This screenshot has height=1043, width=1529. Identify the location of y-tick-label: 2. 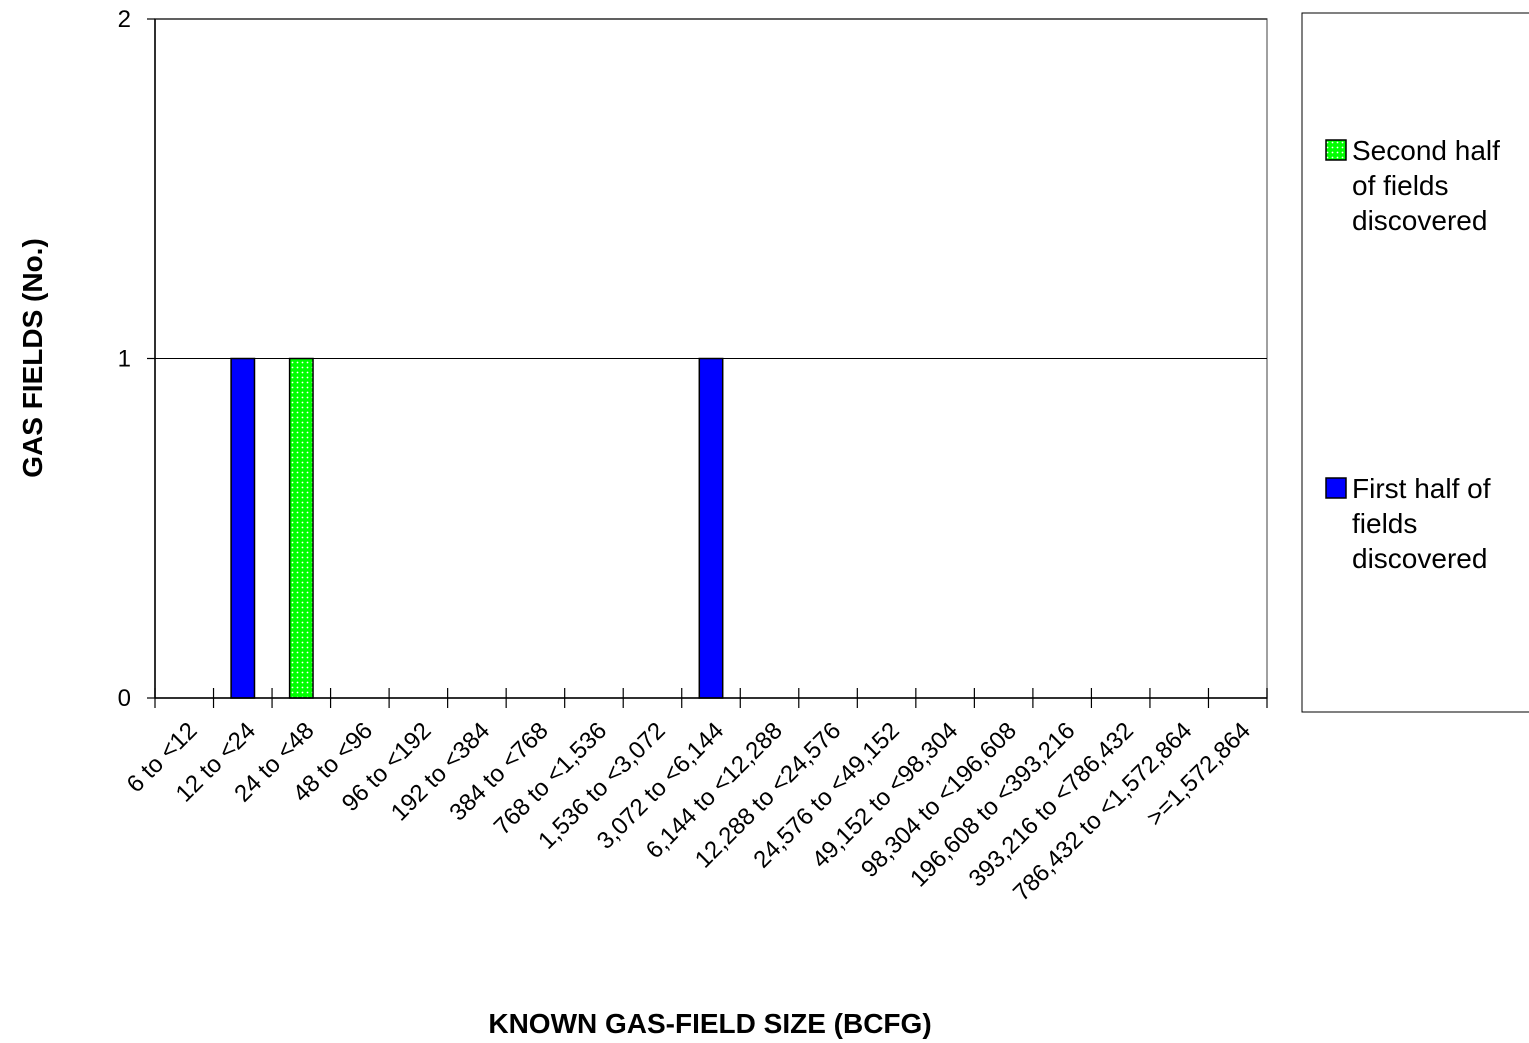
(124, 19).